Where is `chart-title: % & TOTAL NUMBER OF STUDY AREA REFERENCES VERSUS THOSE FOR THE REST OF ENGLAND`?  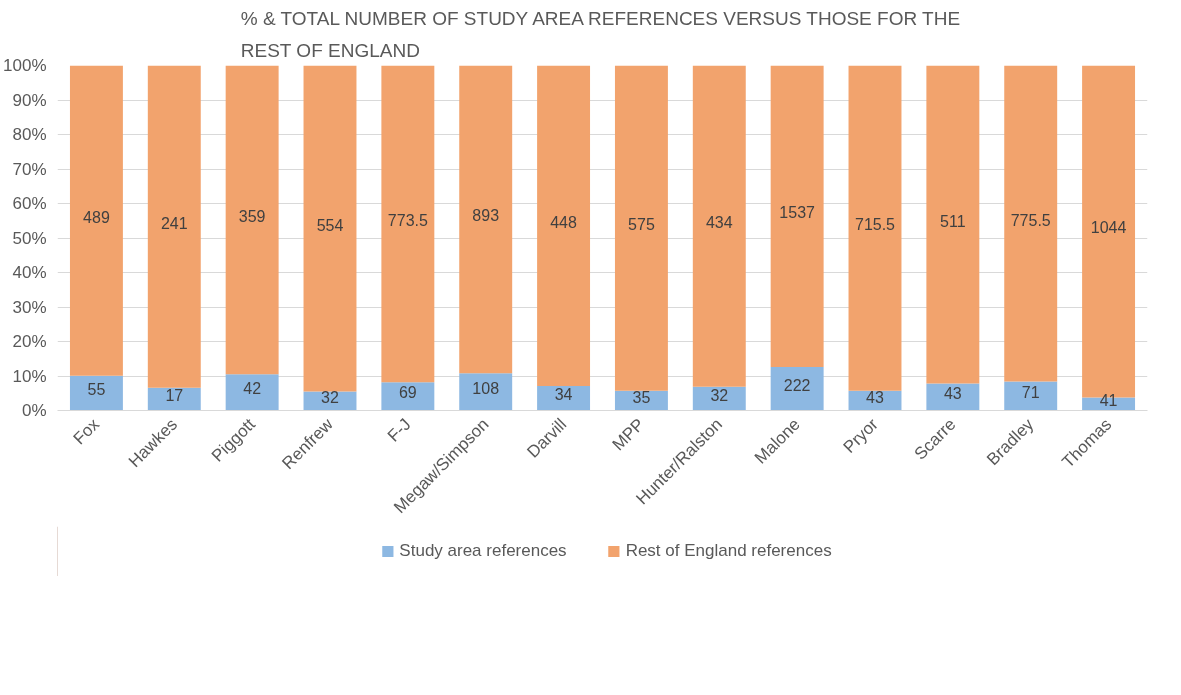 chart-title: % & TOTAL NUMBER OF STUDY AREA REFERENCES VERSUS THOSE FOR THE REST OF ENGLAND is located at coordinates (600, 34).